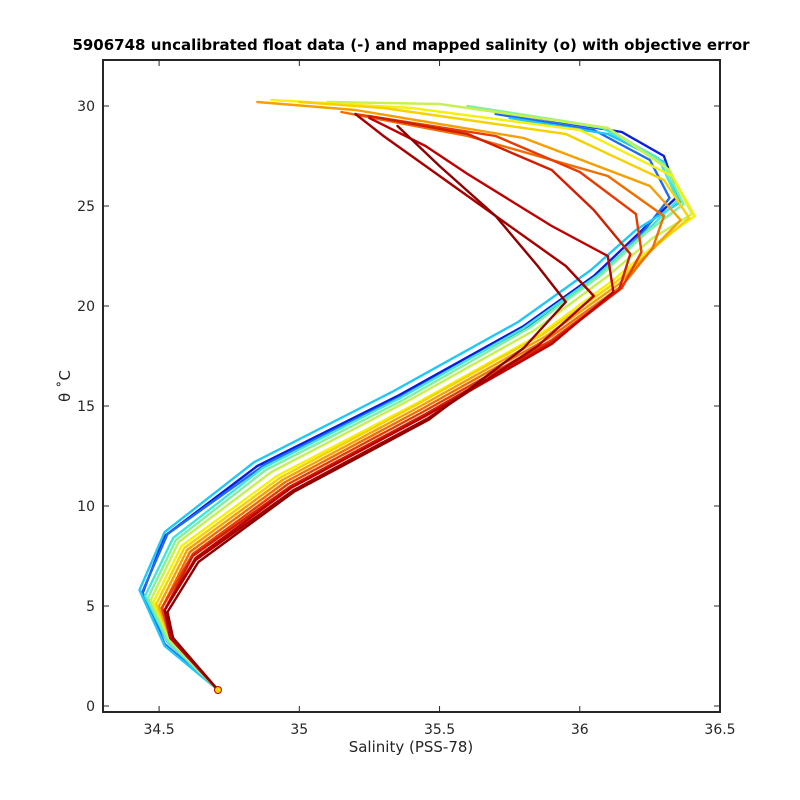  I want to click on y-tick-label: 20, so click(86, 307).